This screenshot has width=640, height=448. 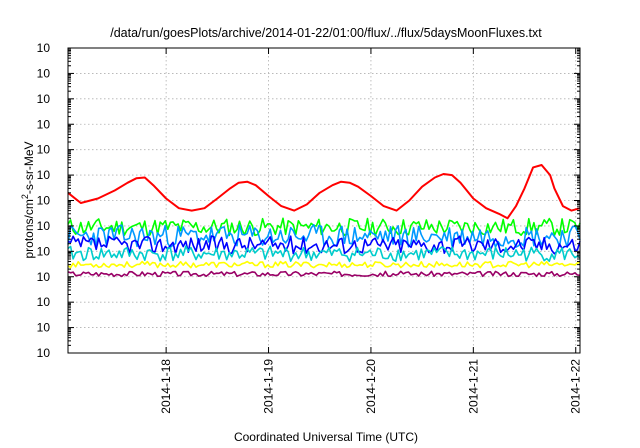 I want to click on x-tick-label: 2014-1-18, so click(x=166, y=386).